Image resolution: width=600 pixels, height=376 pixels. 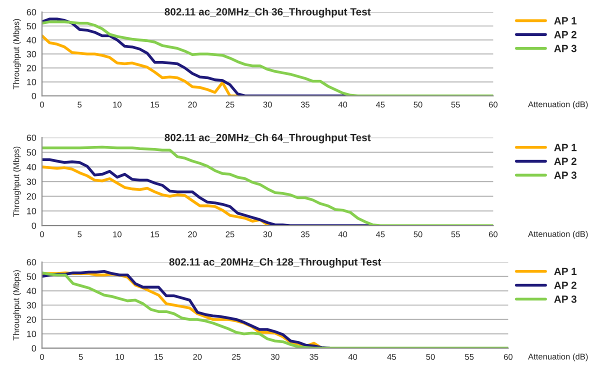 What do you see at coordinates (140, 65) in the screenshot?
I see `line-series` at bounding box center [140, 65].